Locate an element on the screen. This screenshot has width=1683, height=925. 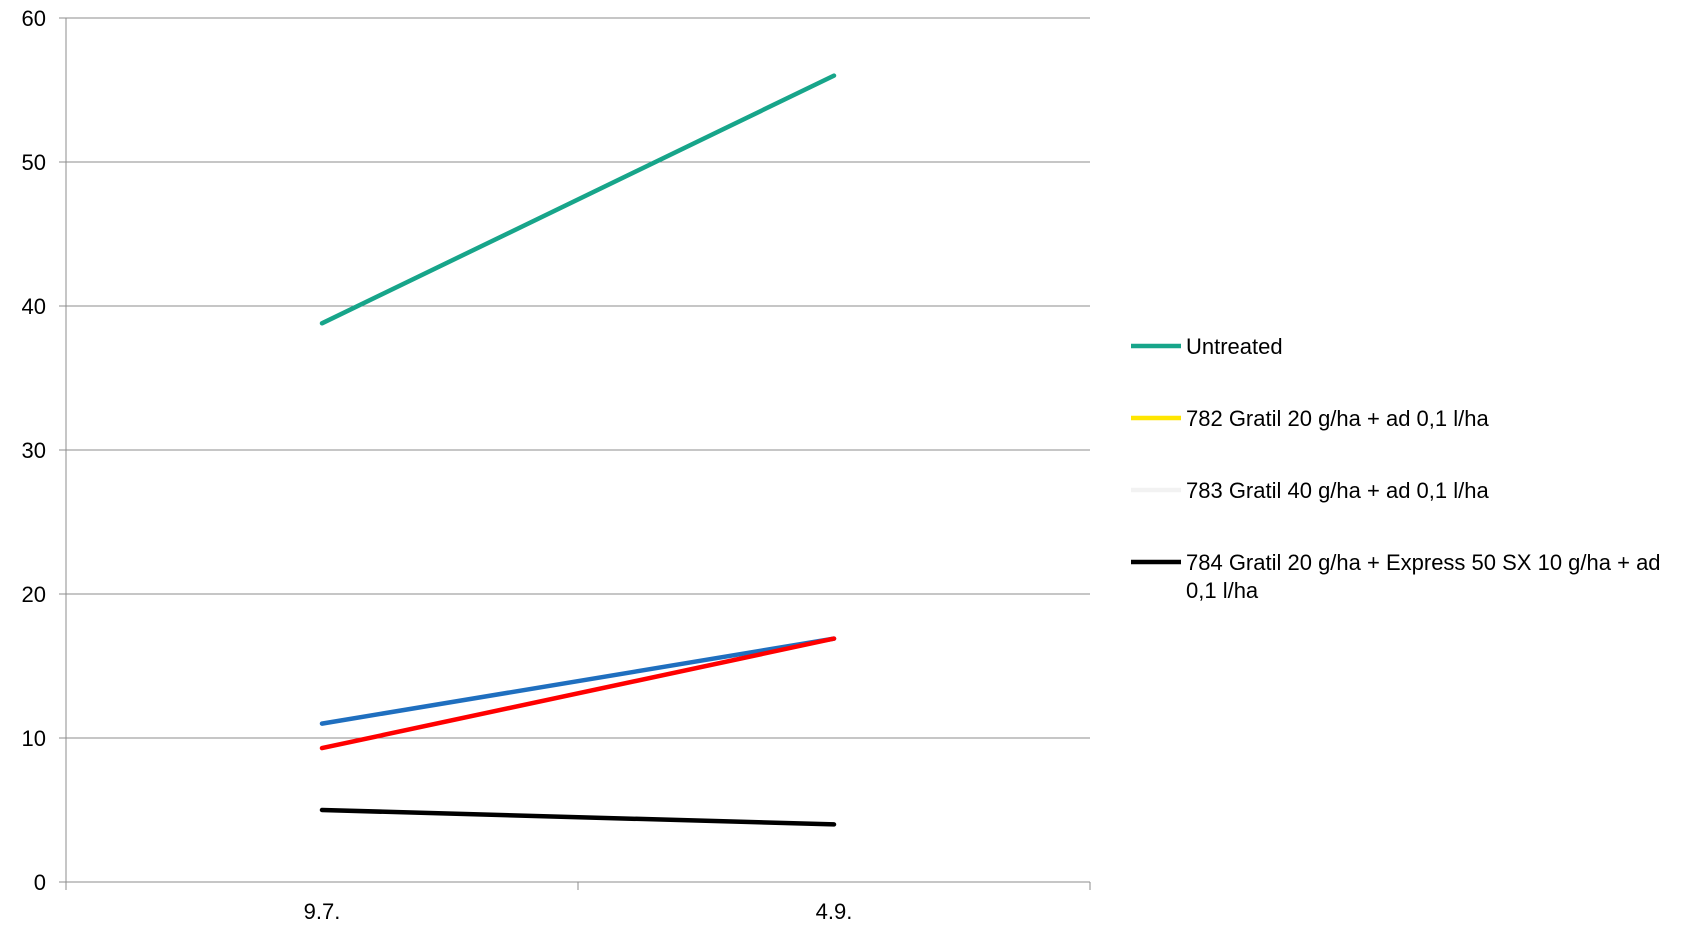
y-tick-label: 10 is located at coordinates (34, 738).